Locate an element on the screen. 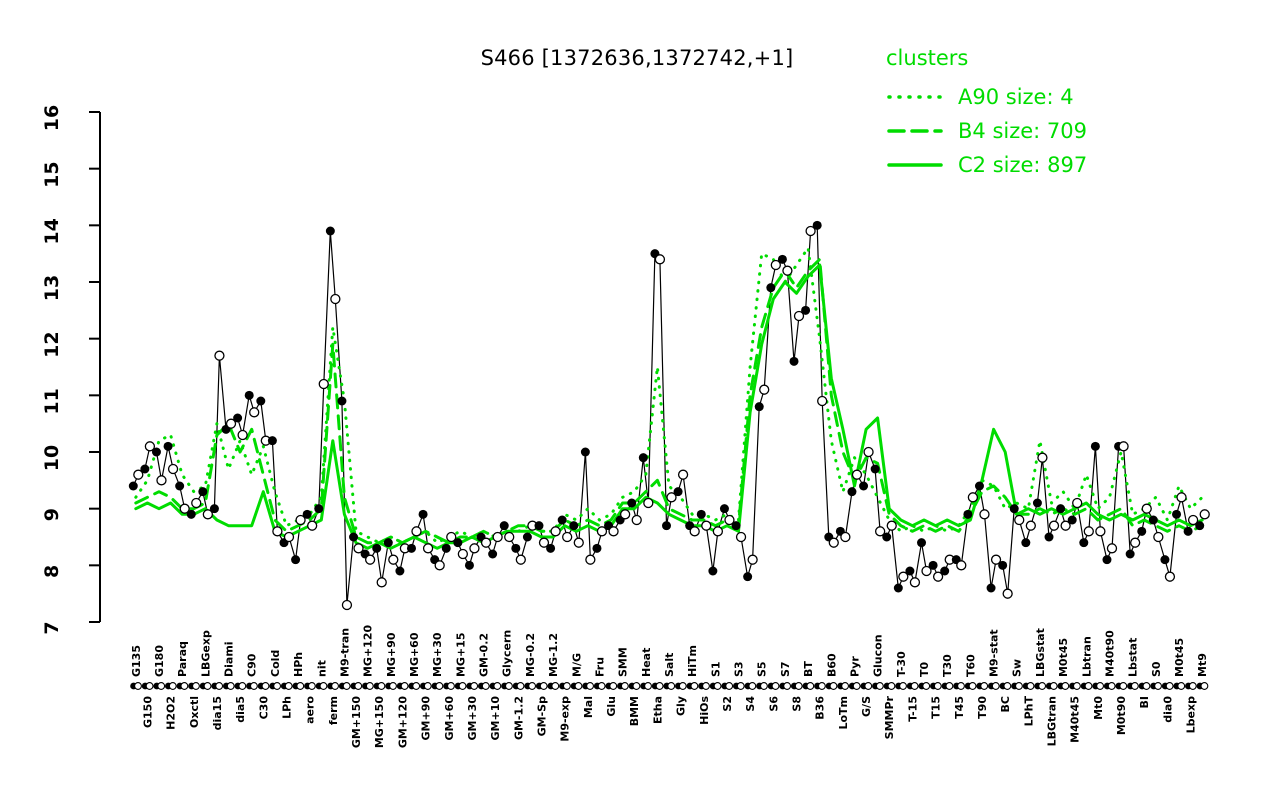 This screenshot has width=1280, height=800. x-category-label: M9-exp is located at coordinates (565, 719).